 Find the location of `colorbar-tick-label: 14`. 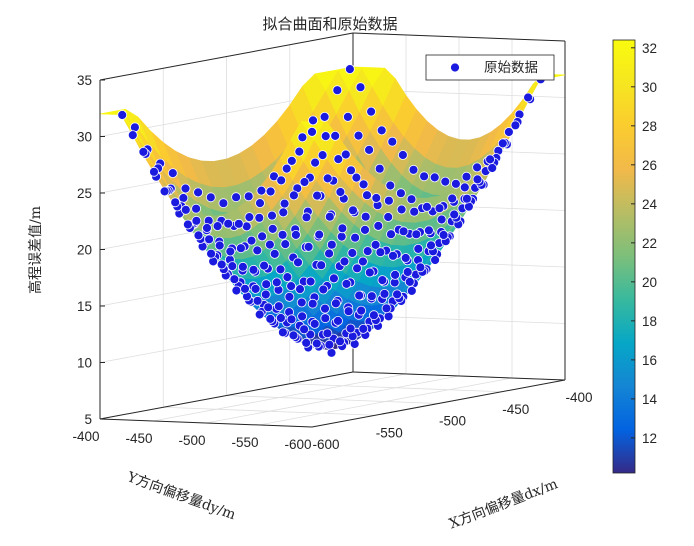

colorbar-tick-label: 14 is located at coordinates (650, 399).